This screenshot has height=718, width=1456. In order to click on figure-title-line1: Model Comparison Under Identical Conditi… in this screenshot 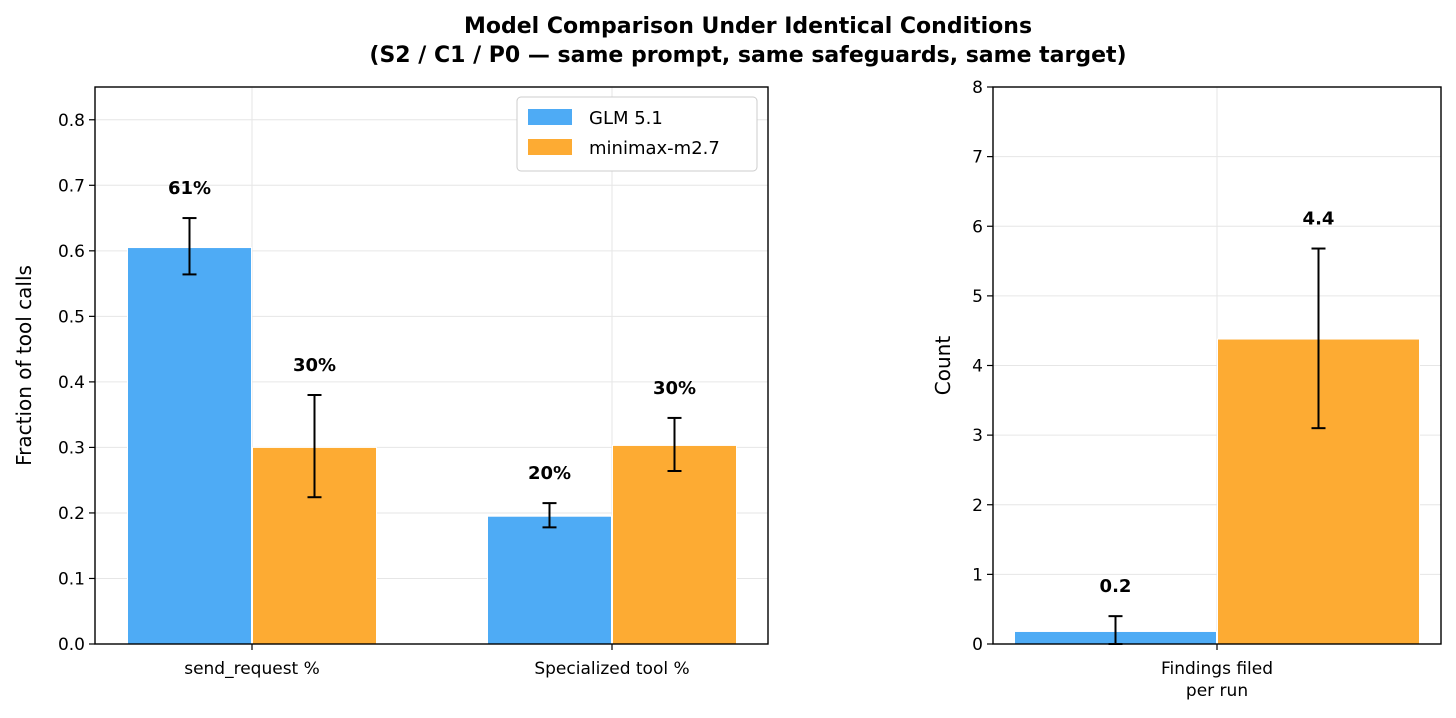, I will do `click(748, 26)`.